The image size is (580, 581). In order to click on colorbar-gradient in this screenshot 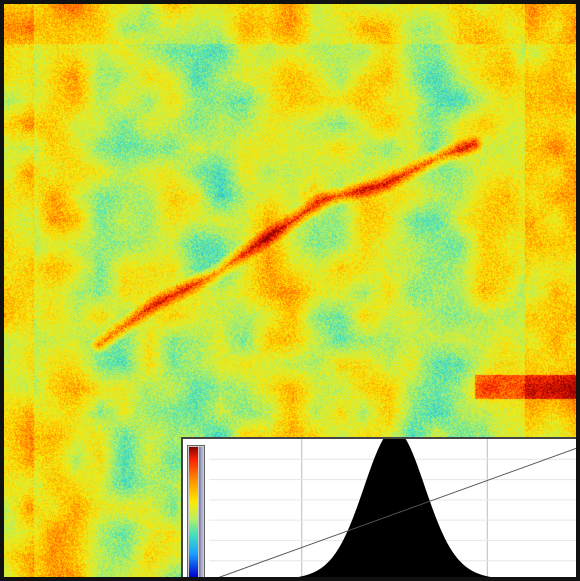, I will do `click(193, 512)`.